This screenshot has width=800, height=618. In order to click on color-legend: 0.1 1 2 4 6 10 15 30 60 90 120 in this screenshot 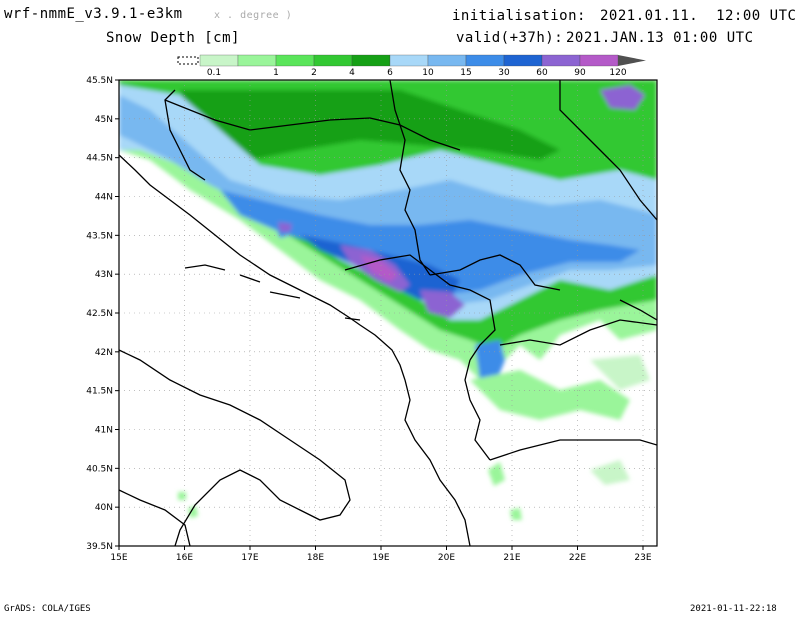, I will do `click(411, 66)`.